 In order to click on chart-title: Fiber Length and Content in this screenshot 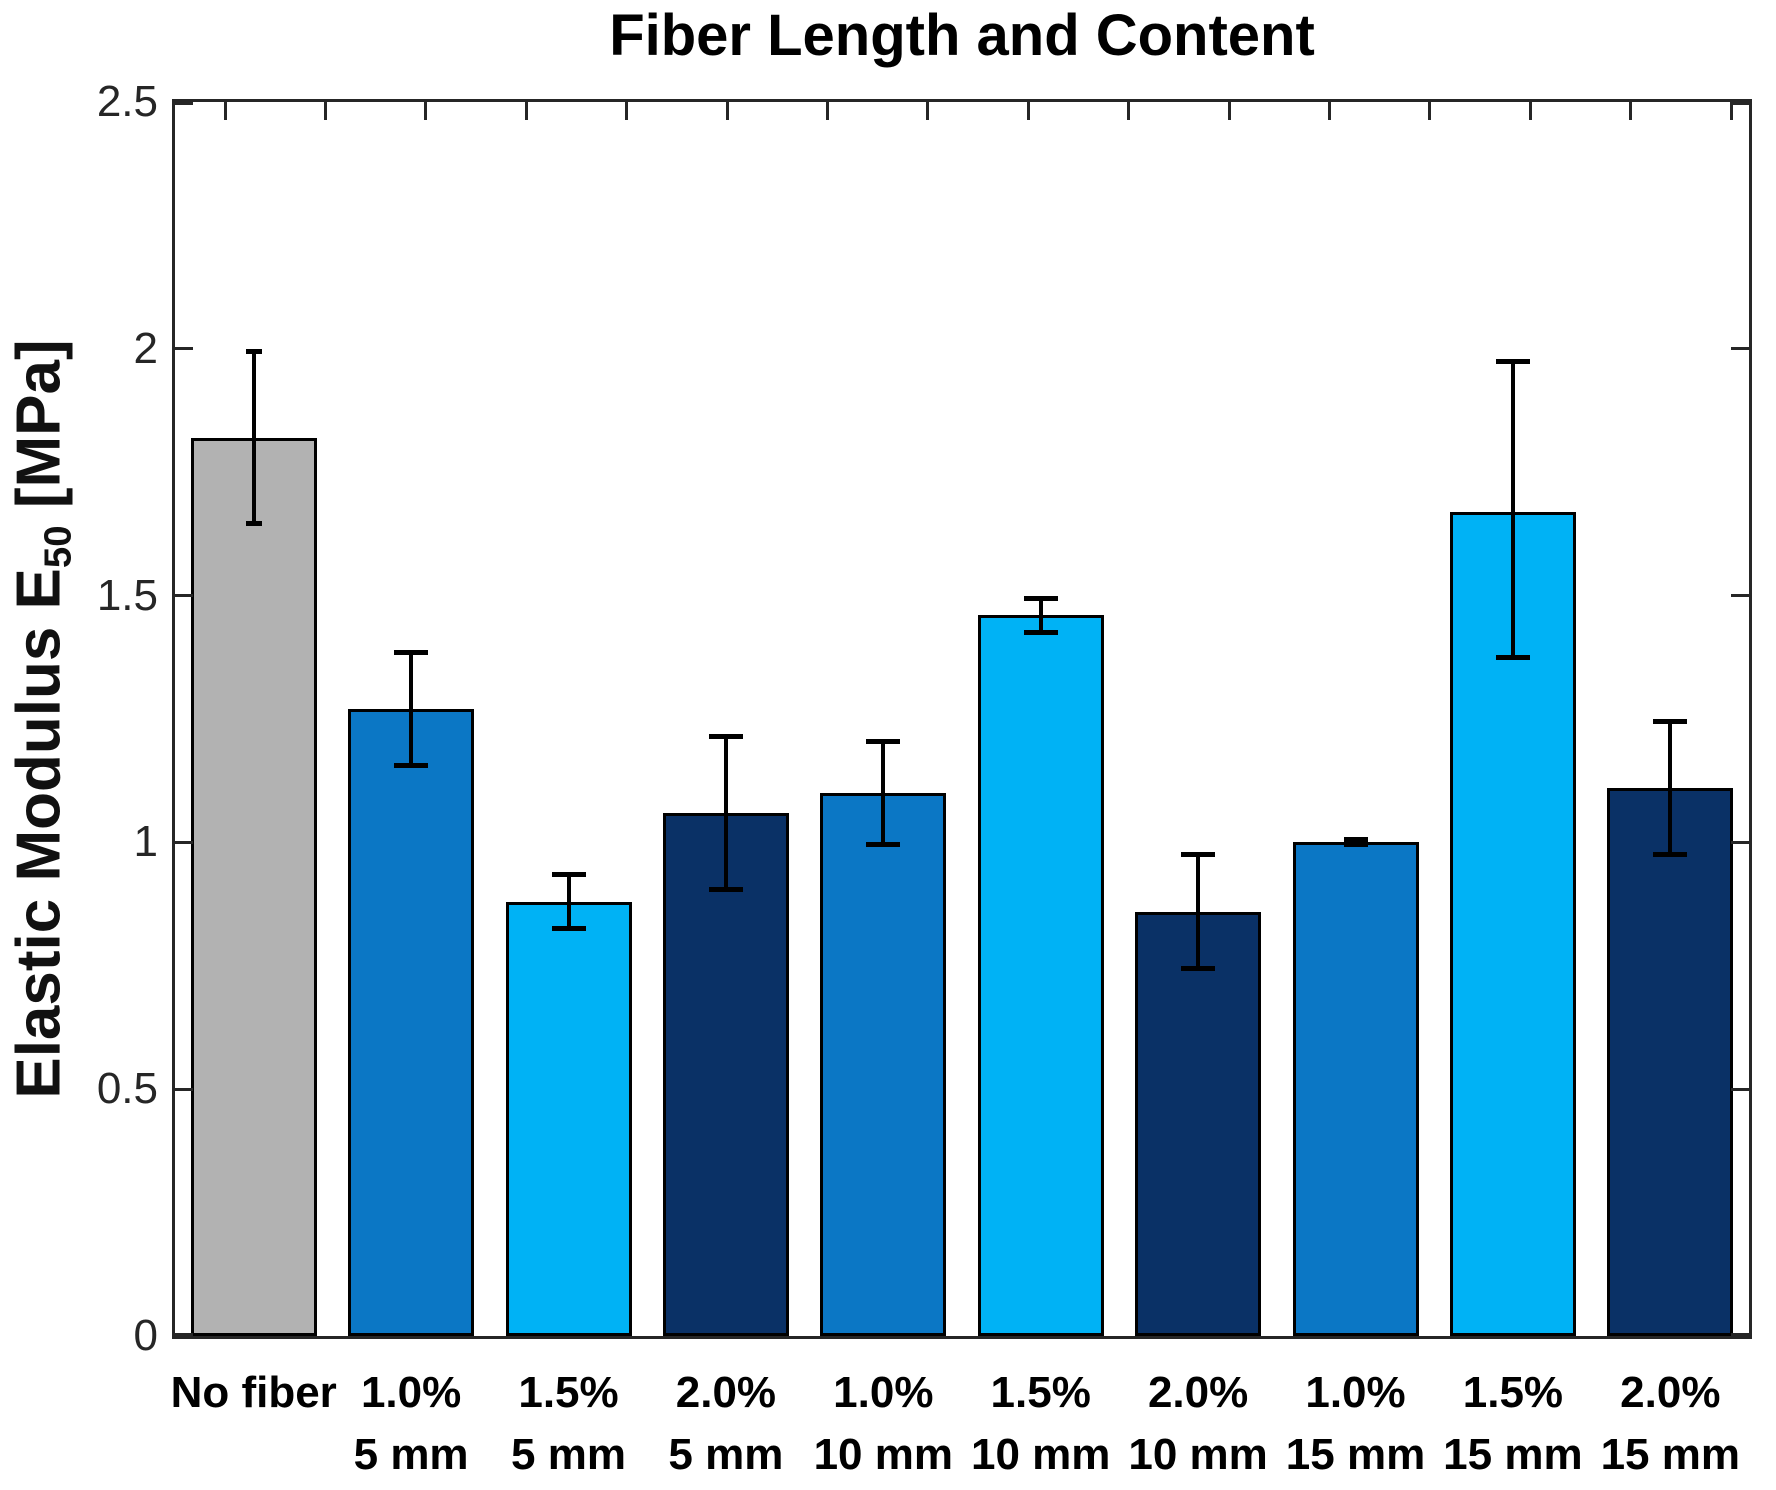, I will do `click(962, 35)`.